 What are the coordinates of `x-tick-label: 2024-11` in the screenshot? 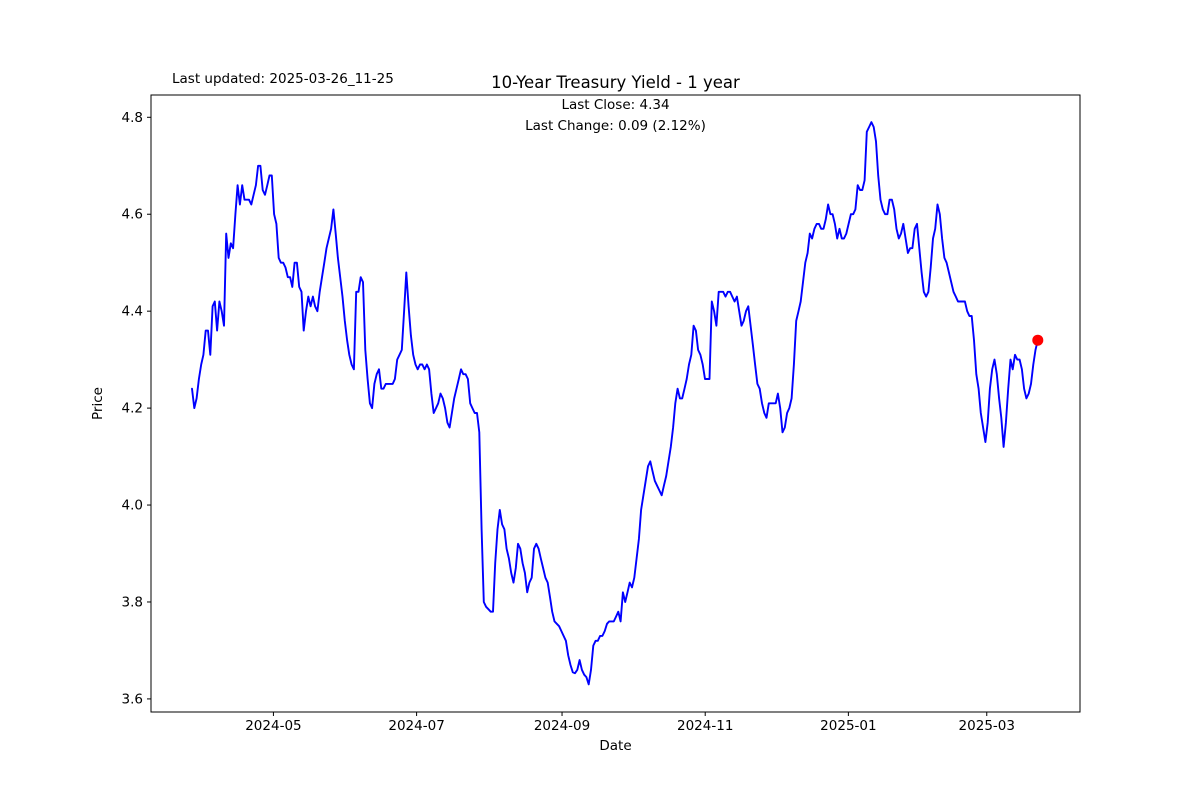 It's located at (705, 726).